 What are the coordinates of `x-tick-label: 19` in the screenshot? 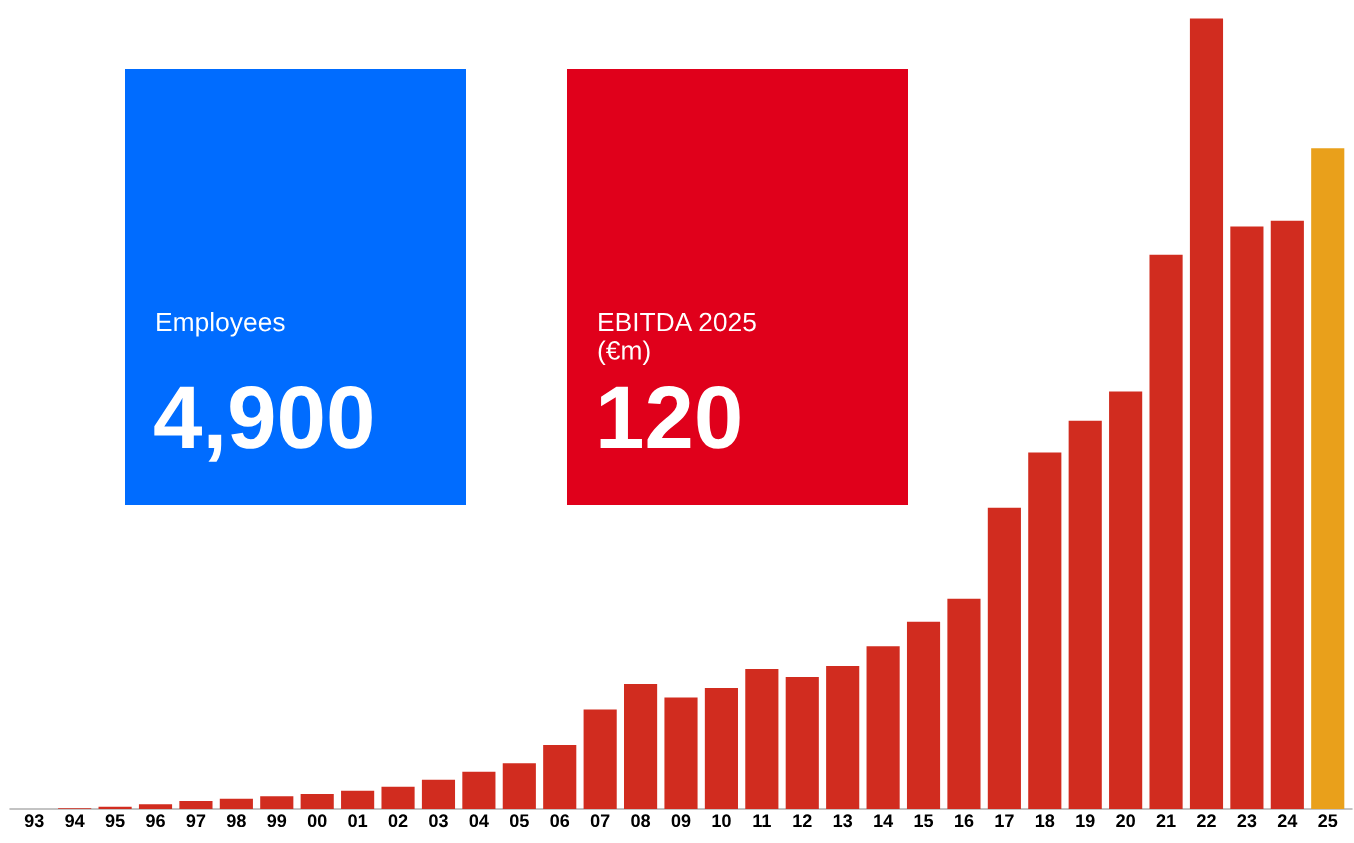 It's located at (1085, 821).